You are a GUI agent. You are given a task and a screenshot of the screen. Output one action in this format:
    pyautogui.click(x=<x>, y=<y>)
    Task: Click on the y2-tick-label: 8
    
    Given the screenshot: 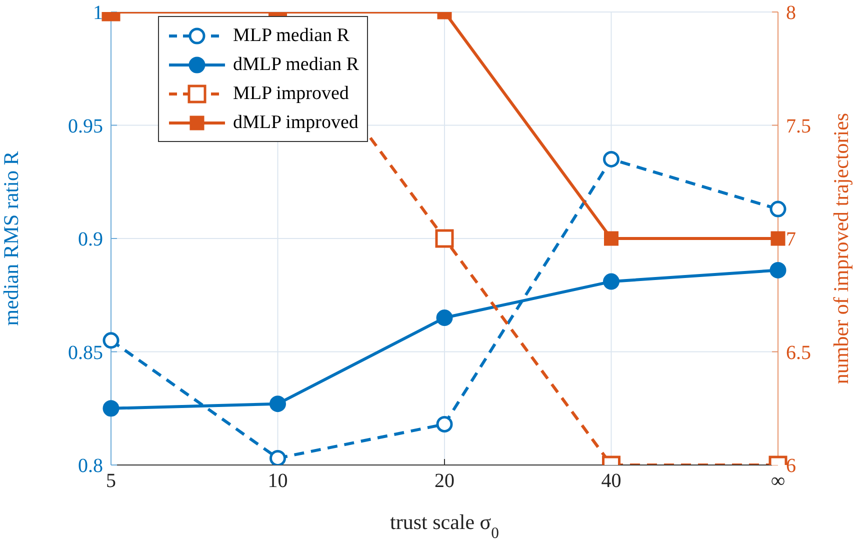 What is the action you would take?
    pyautogui.click(x=791, y=13)
    